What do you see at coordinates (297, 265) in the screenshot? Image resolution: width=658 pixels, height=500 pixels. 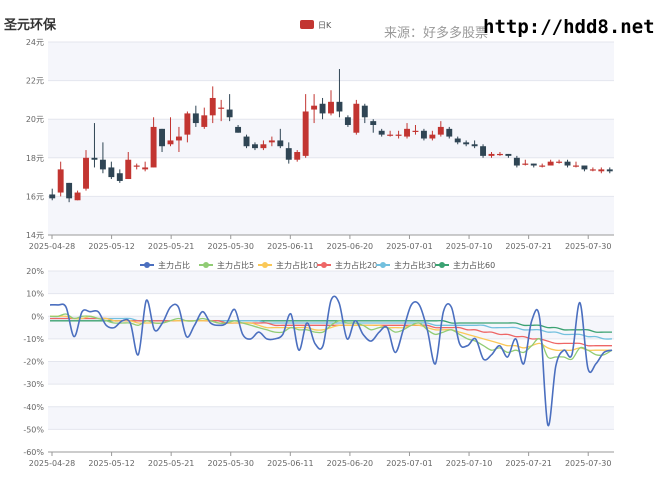 I see `legend-label-2: 主力占比10` at bounding box center [297, 265].